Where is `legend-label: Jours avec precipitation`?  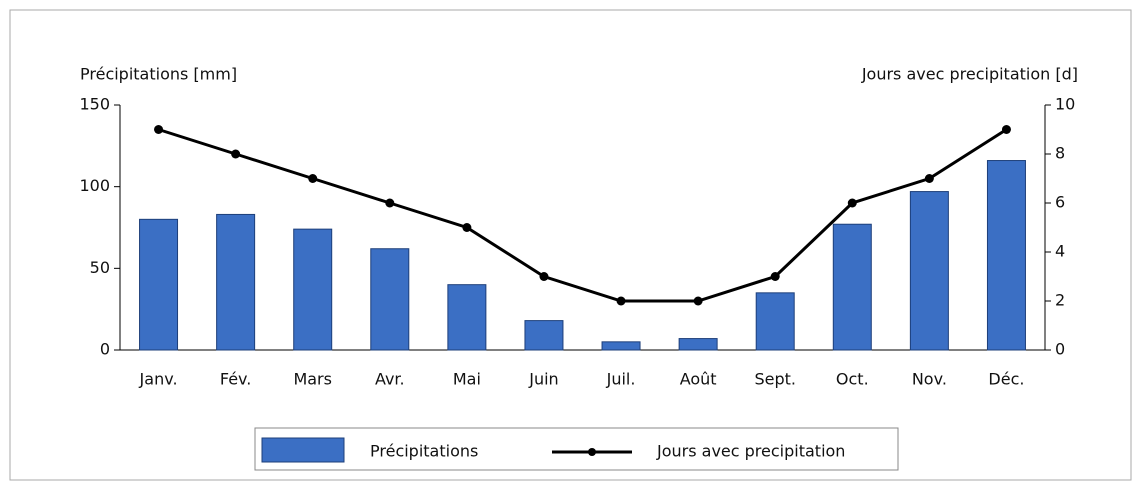
legend-label: Jours avec precipitation is located at coordinates (750, 451).